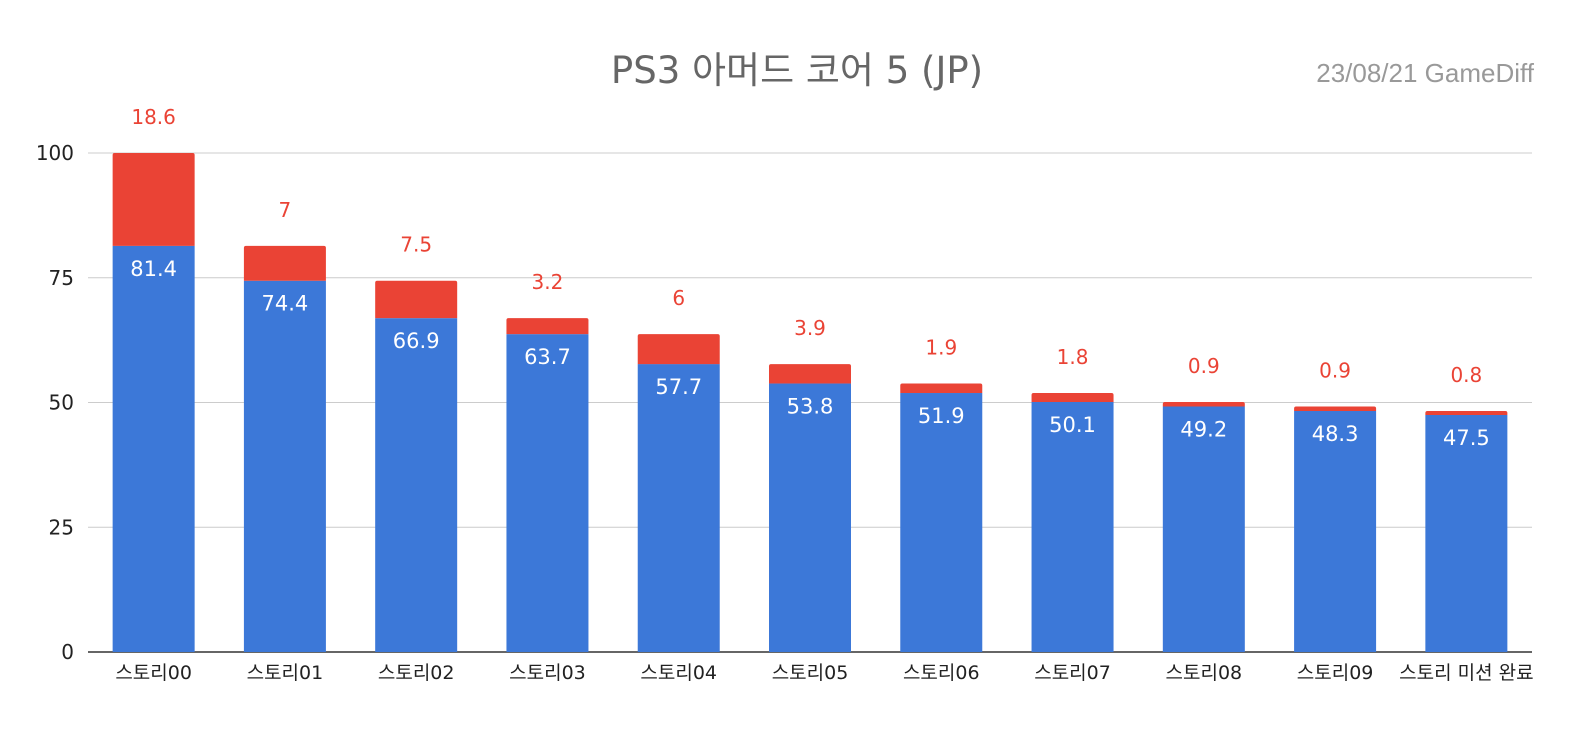 The height and width of the screenshot is (730, 1594). Describe the element at coordinates (153, 269) in the screenshot. I see `base-value-label: 81.4` at that location.